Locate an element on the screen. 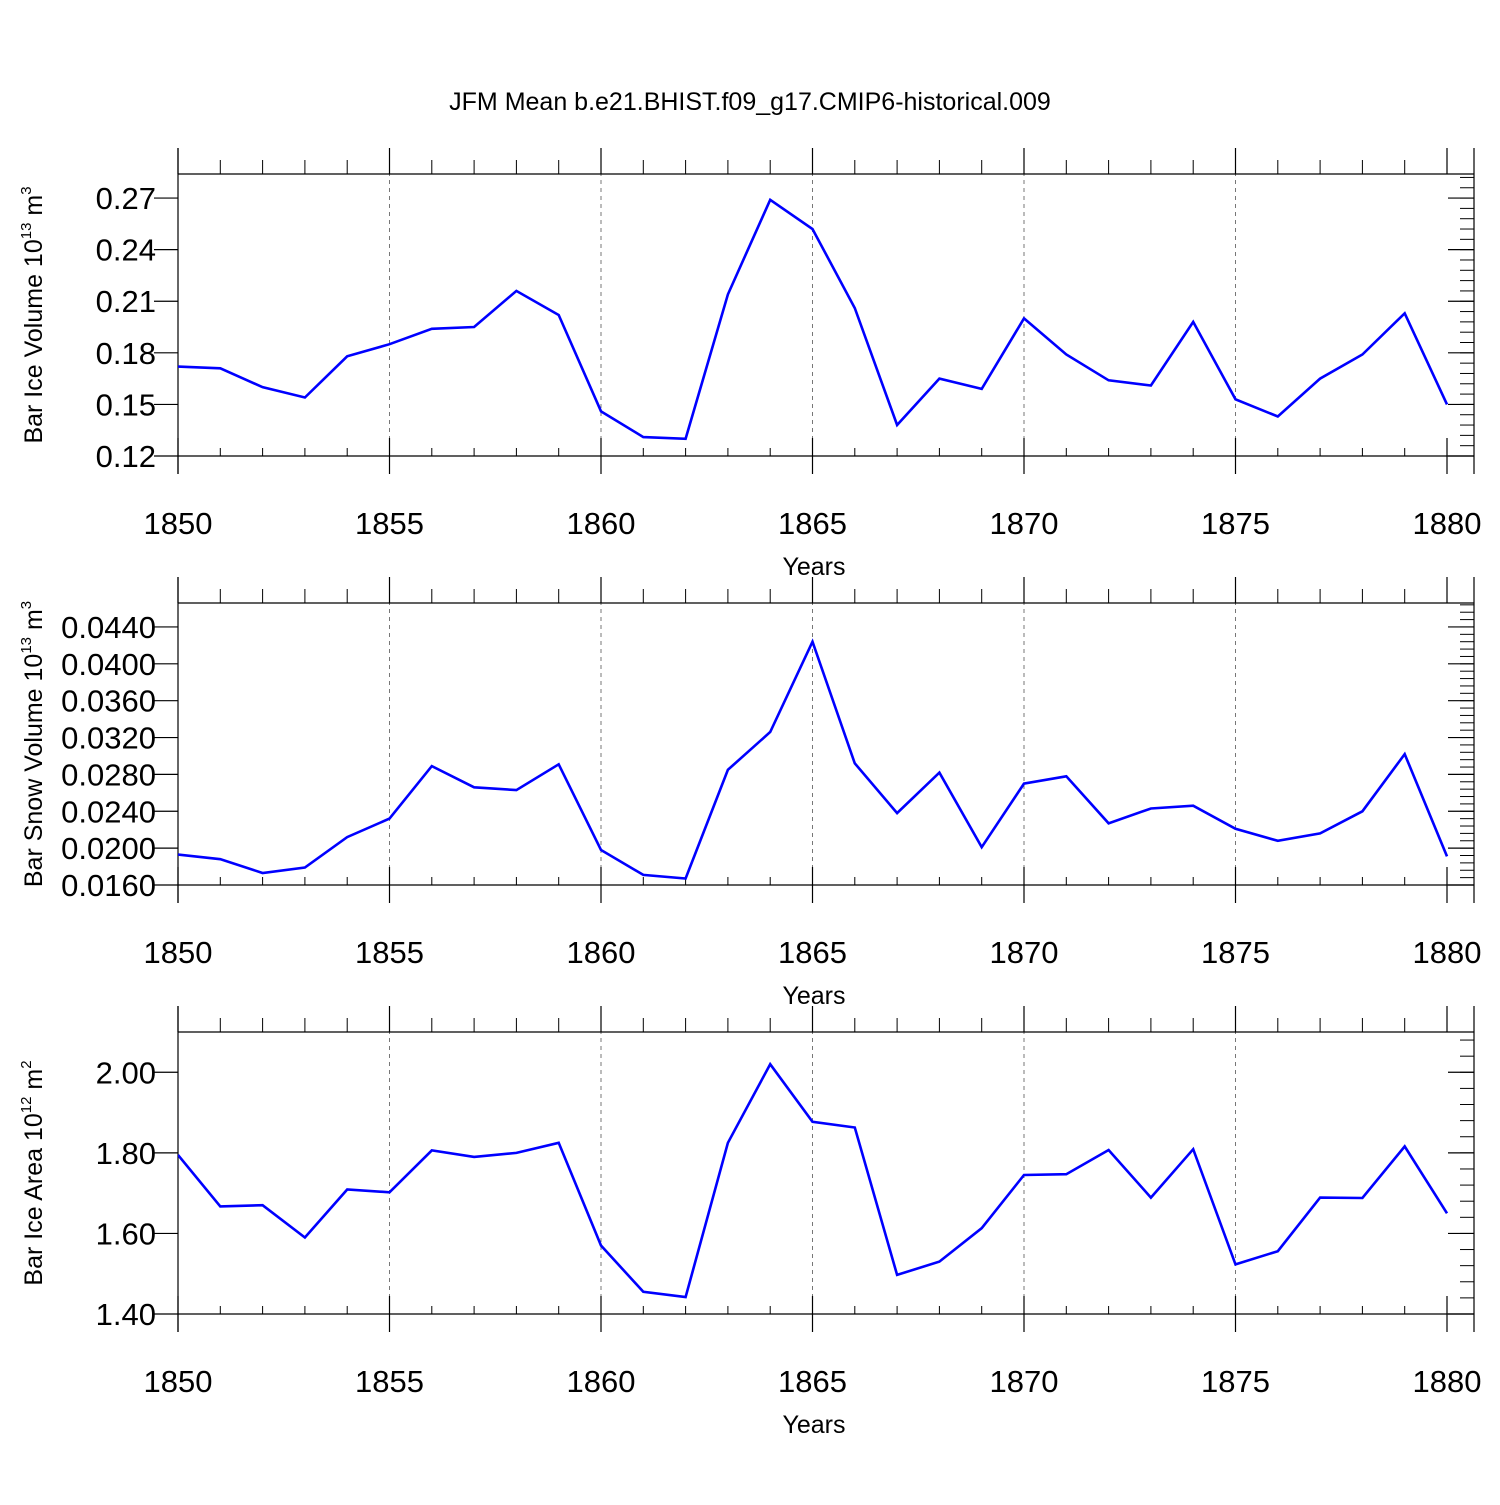 This screenshot has height=1505, width=1500. y-tick-label: 0.24 is located at coordinates (126, 250).